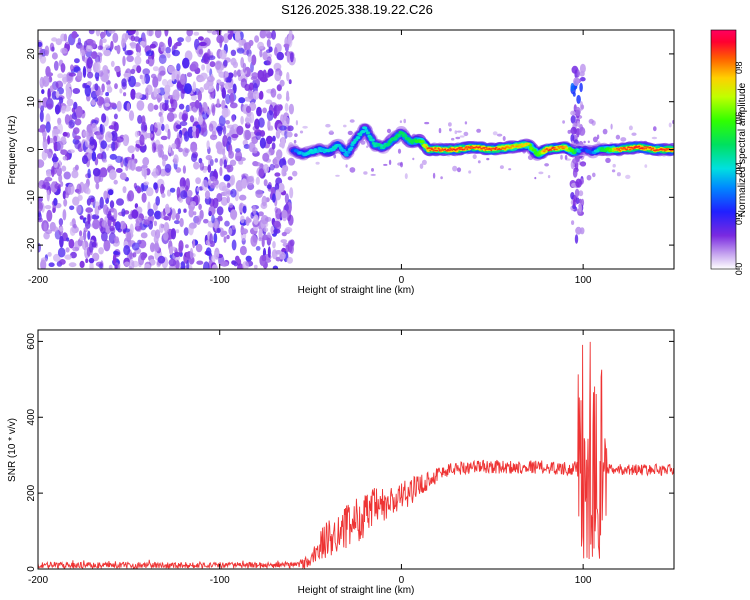 The height and width of the screenshot is (600, 750). Describe the element at coordinates (31, 54) in the screenshot. I see `y-tick-label: 20` at that location.